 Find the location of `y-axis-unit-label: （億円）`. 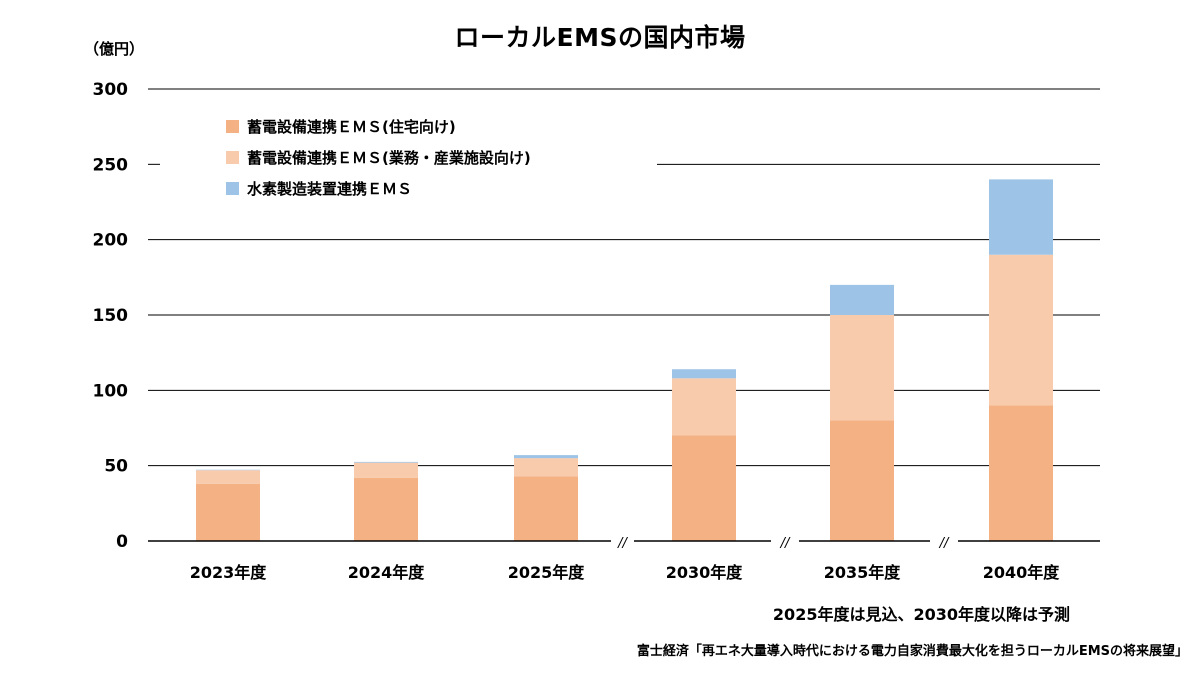

y-axis-unit-label: （億円） is located at coordinates (114, 49).